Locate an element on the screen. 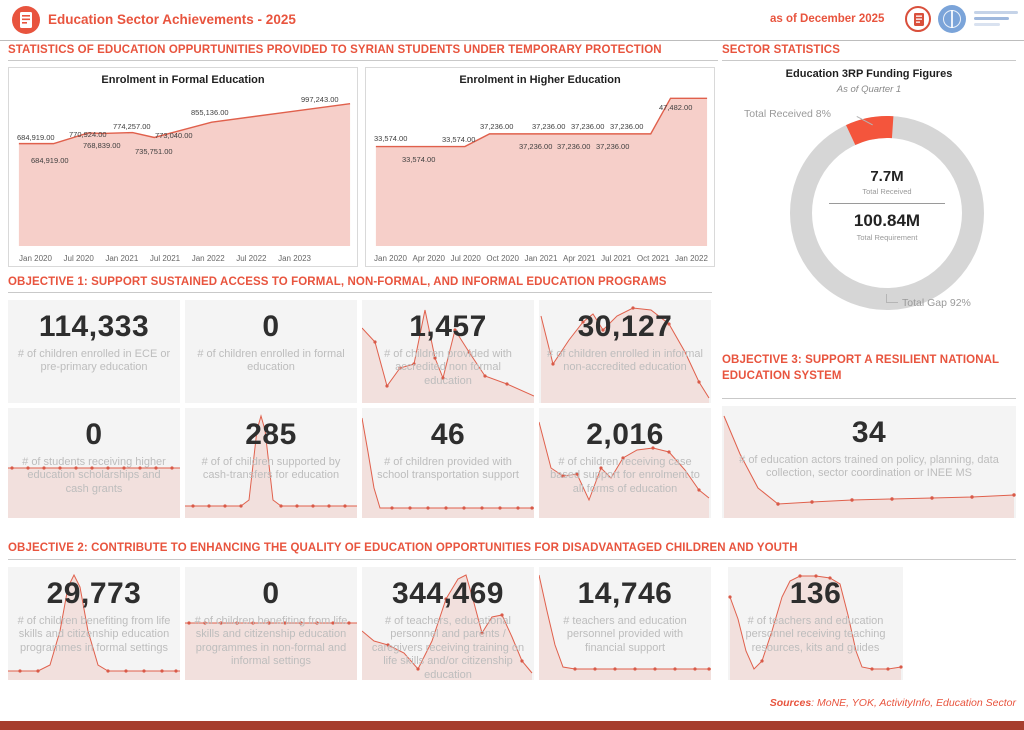  education-sector-logo is located at coordinates (26, 20).